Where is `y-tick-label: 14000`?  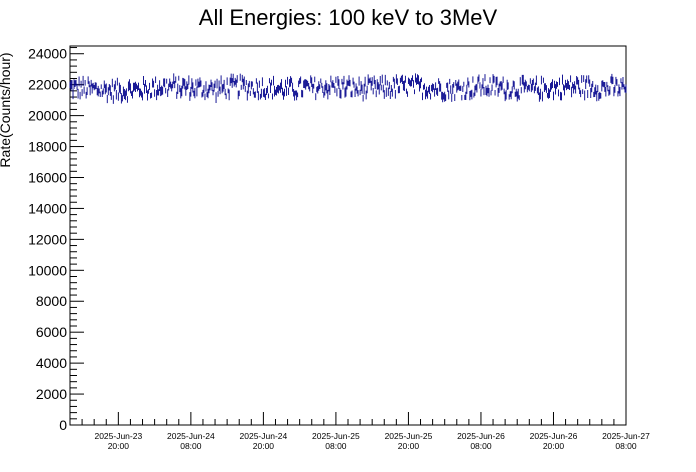
y-tick-label: 14000 is located at coordinates (47, 208).